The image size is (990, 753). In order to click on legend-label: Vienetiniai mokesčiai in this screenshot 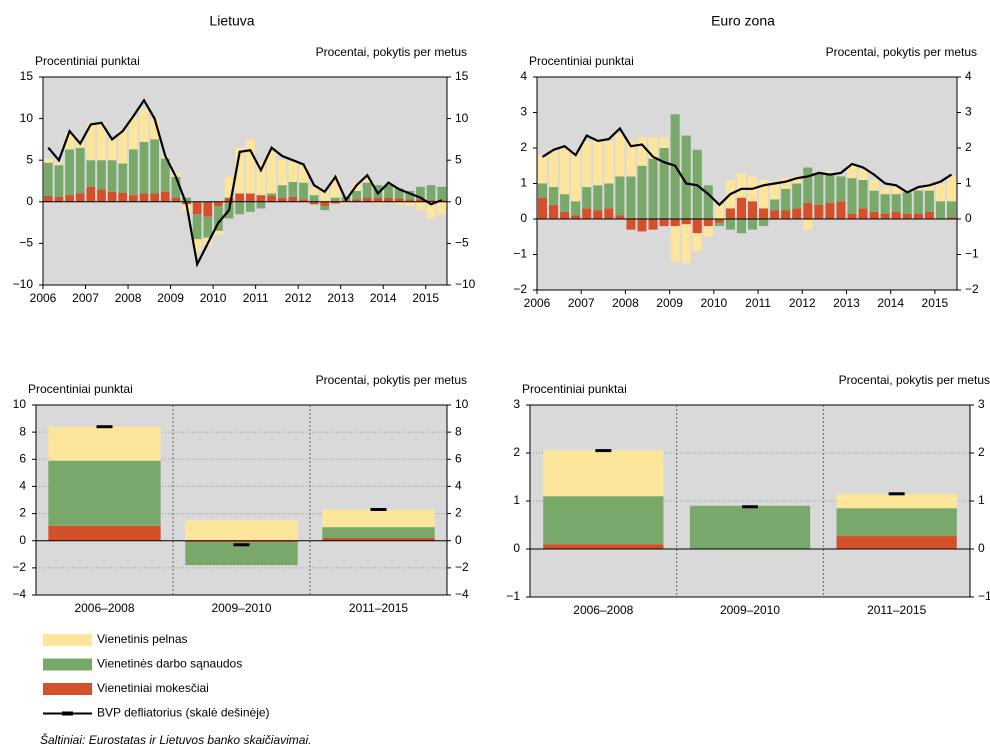, I will do `click(153, 688)`.